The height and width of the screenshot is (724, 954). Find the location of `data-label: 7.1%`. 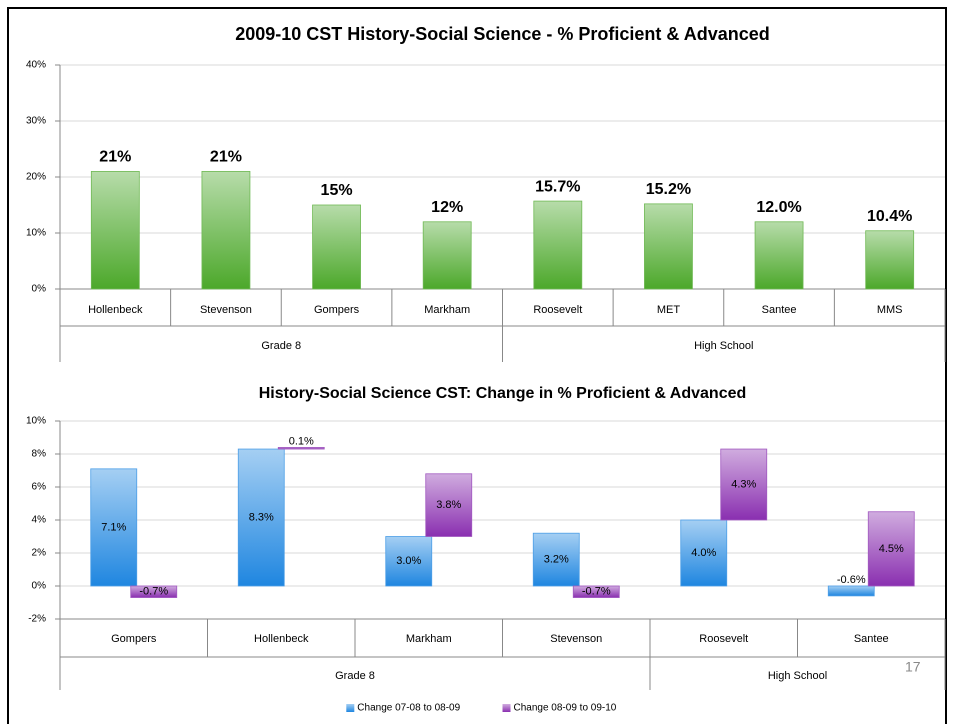

data-label: 7.1% is located at coordinates (113, 527).